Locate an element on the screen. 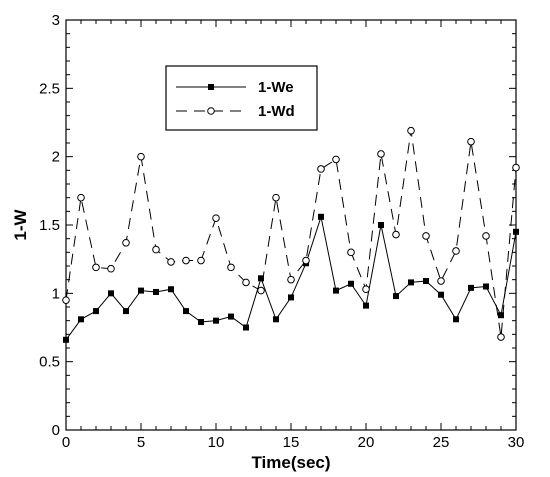  legend-marker-1-Wd is located at coordinates (211, 111).